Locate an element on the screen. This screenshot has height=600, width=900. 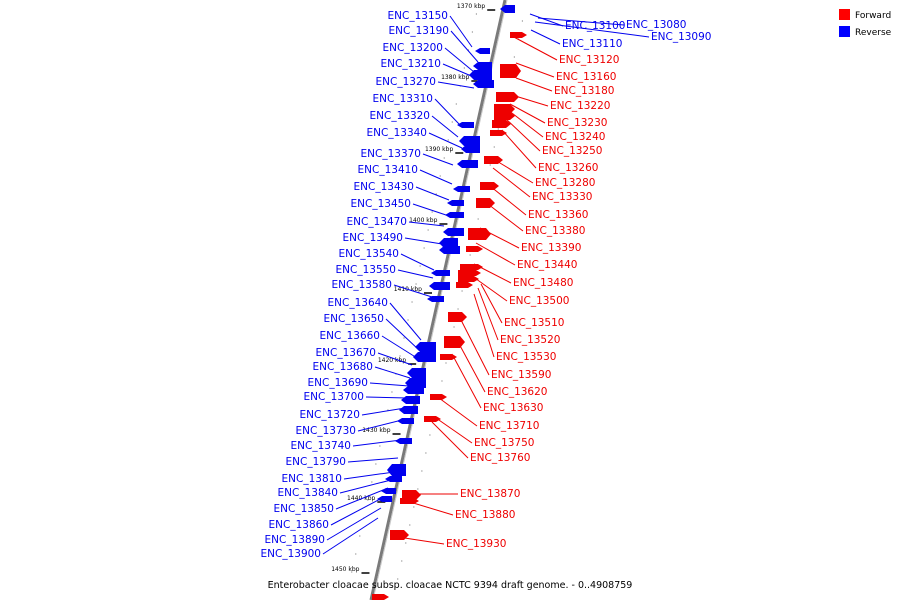
enc-13440-label: ENC_13440 is located at coordinates (547, 265).